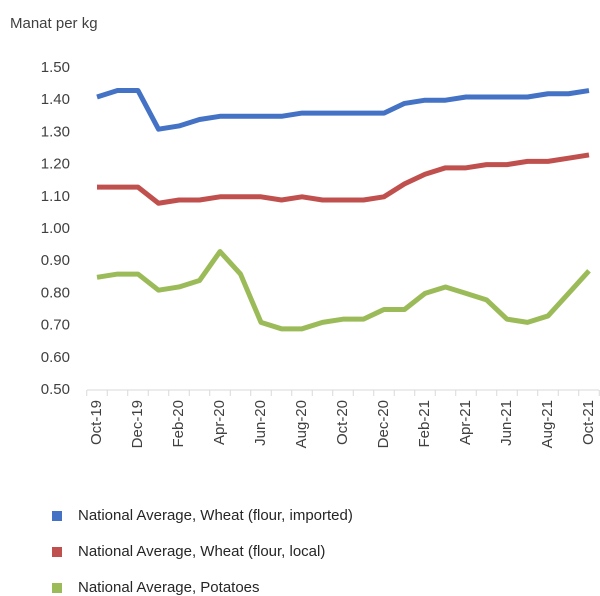 Image resolution: width=600 pixels, height=596 pixels. I want to click on x-tick-label: Jun-21, so click(506, 423).